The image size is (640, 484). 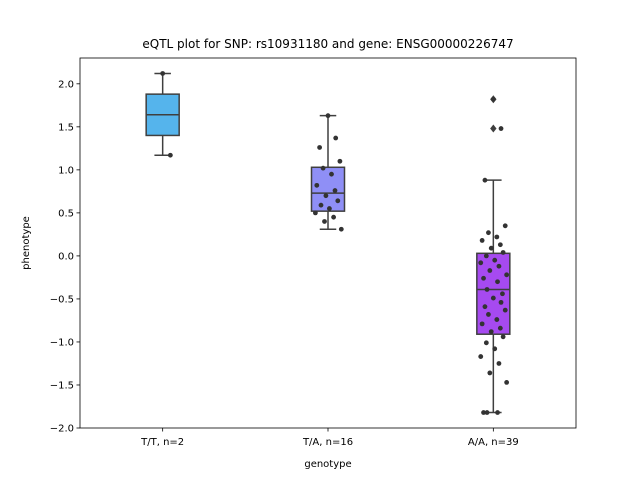 What do you see at coordinates (493, 128) in the screenshot?
I see `outlier-marker` at bounding box center [493, 128].